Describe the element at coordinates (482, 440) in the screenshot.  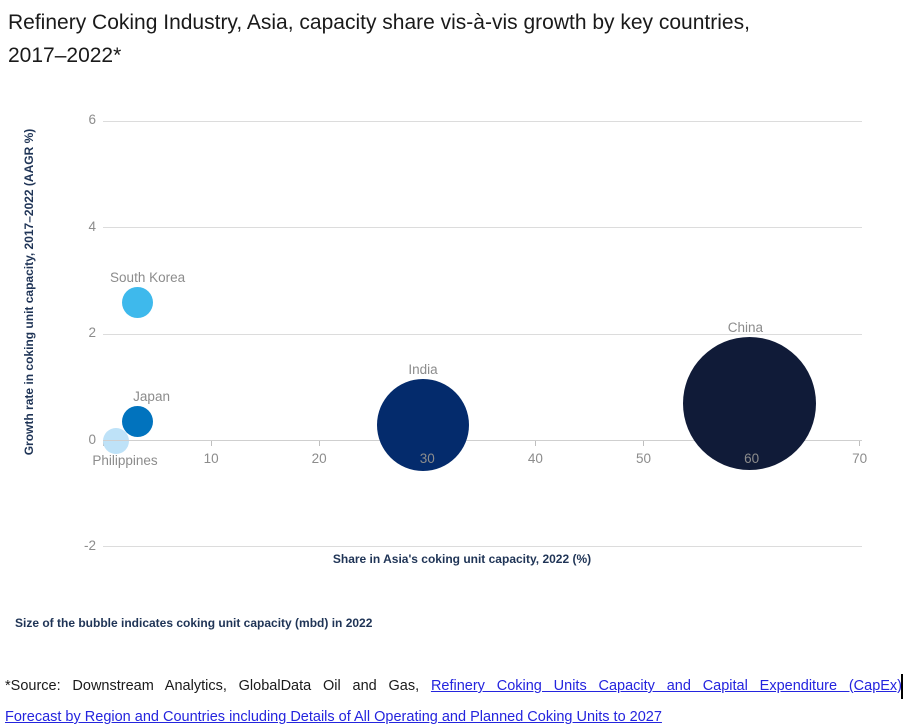
I see `x-axis-line` at that location.